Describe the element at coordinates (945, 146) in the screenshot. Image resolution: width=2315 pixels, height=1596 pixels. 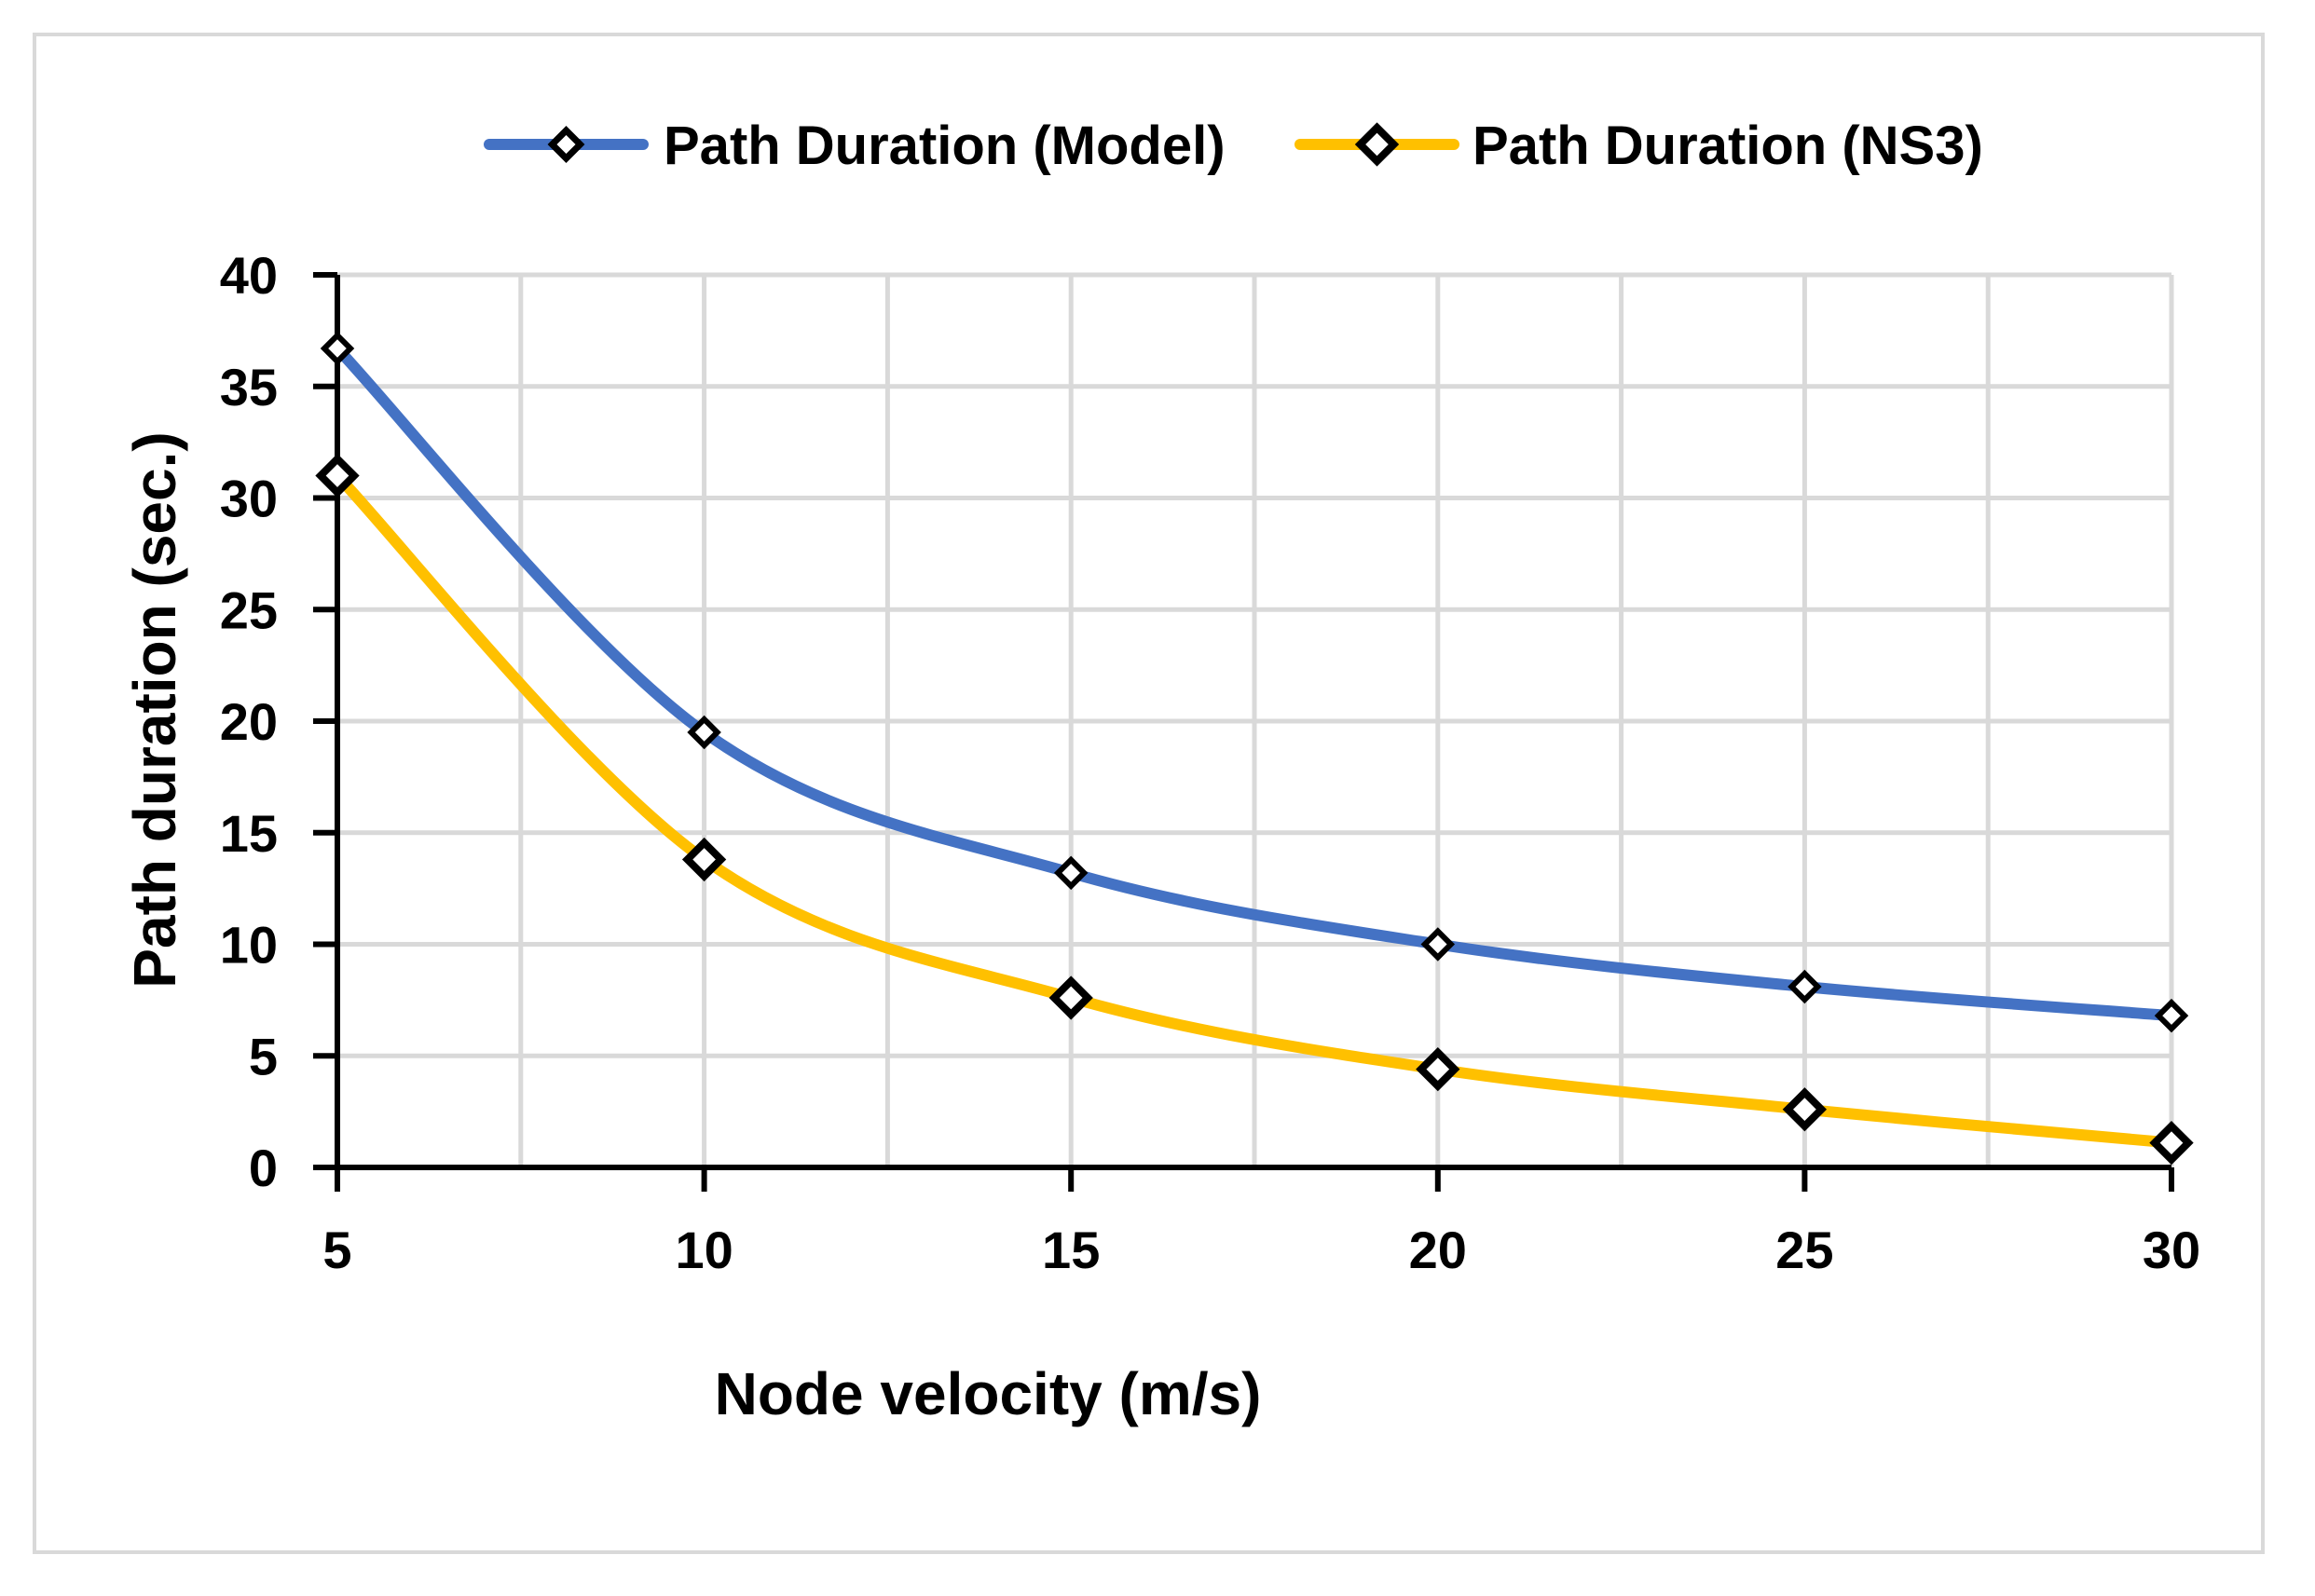
I see `legend-label-model: Path Duration (Model)` at that location.